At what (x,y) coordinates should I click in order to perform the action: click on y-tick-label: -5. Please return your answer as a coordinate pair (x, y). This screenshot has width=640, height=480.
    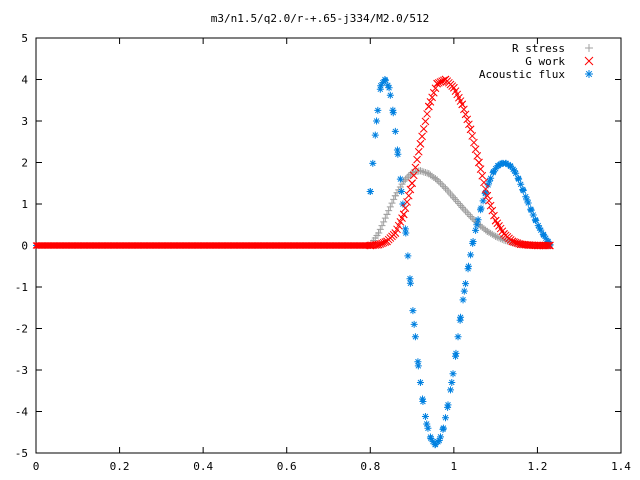
    Looking at the image, I should click on (21, 453).